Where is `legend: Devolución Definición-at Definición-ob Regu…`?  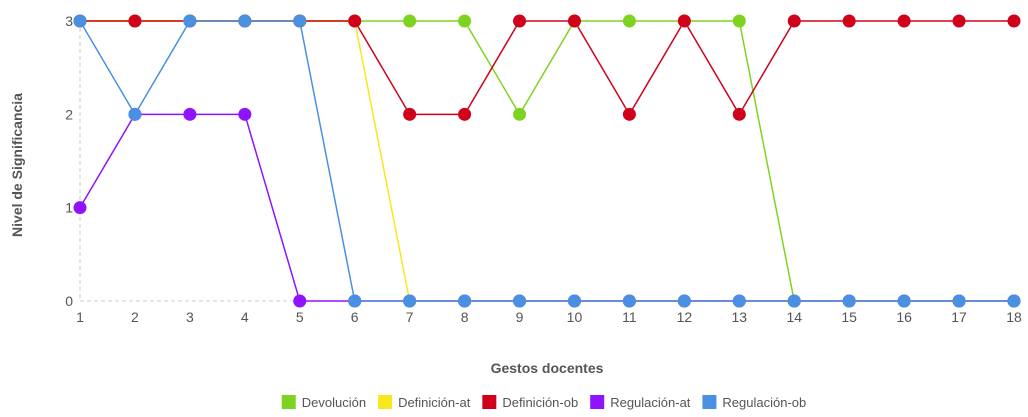 legend: Devolución Definición-at Definición-ob Regu… is located at coordinates (543, 402).